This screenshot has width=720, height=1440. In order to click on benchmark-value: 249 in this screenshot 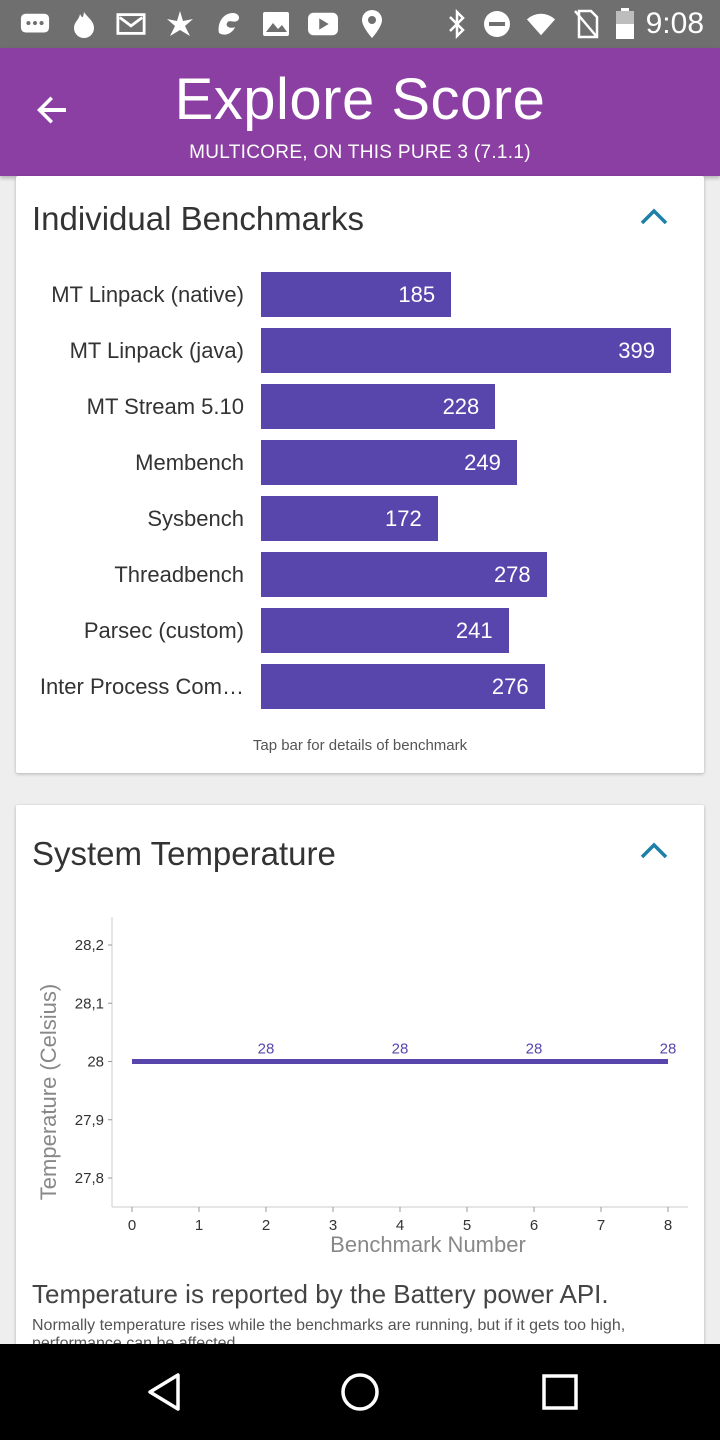, I will do `click(482, 462)`.